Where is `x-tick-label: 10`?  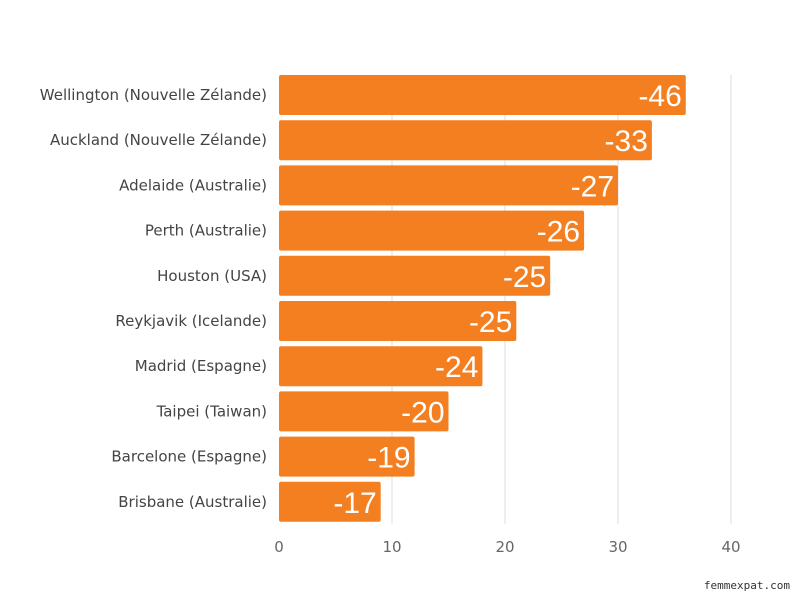
x-tick-label: 10 is located at coordinates (391, 547).